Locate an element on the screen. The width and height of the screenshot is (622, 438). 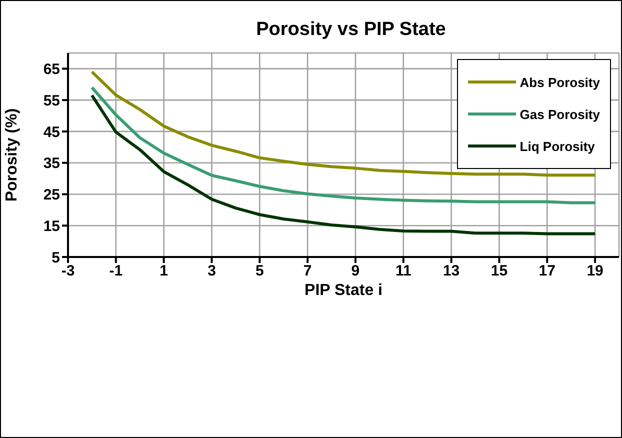
x-axis-title: PIP State i is located at coordinates (343, 290).